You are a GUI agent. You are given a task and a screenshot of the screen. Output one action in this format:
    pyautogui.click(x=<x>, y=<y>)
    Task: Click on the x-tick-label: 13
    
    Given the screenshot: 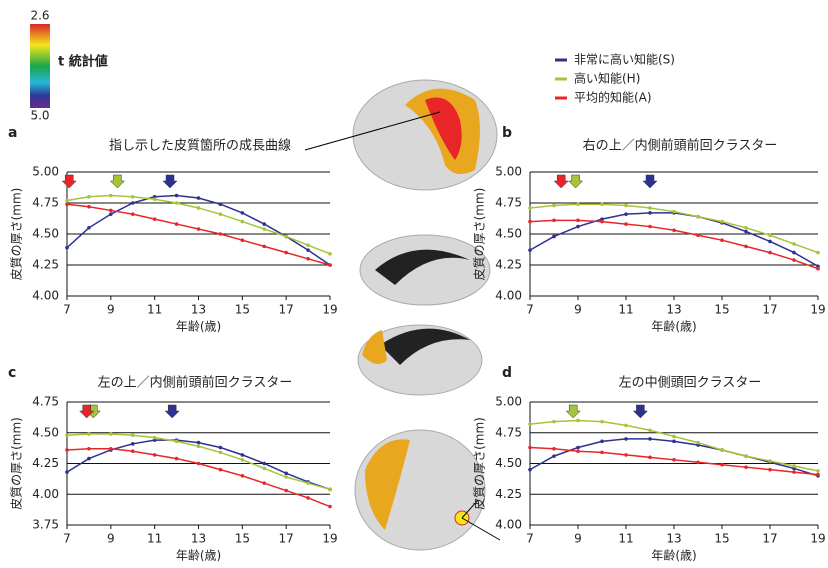 What is the action you would take?
    pyautogui.click(x=673, y=310)
    